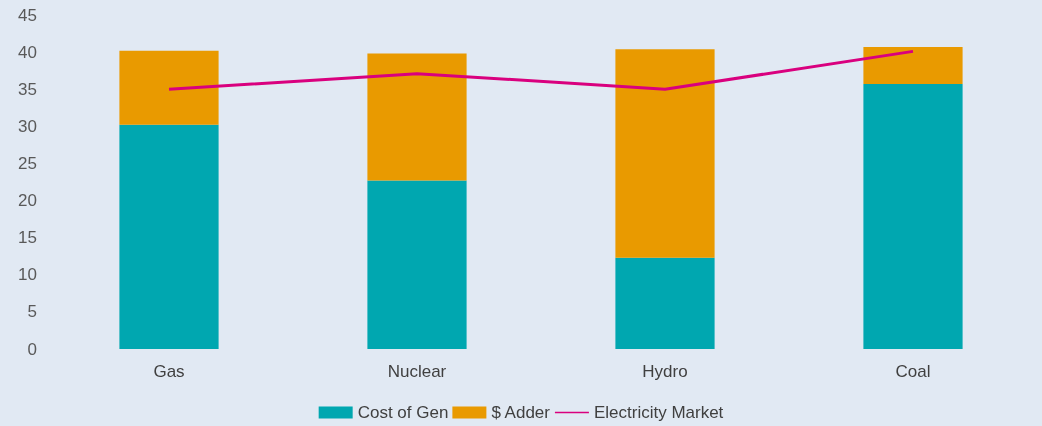 The height and width of the screenshot is (426, 1042). I want to click on legend-label: Cost of Gen, so click(403, 412).